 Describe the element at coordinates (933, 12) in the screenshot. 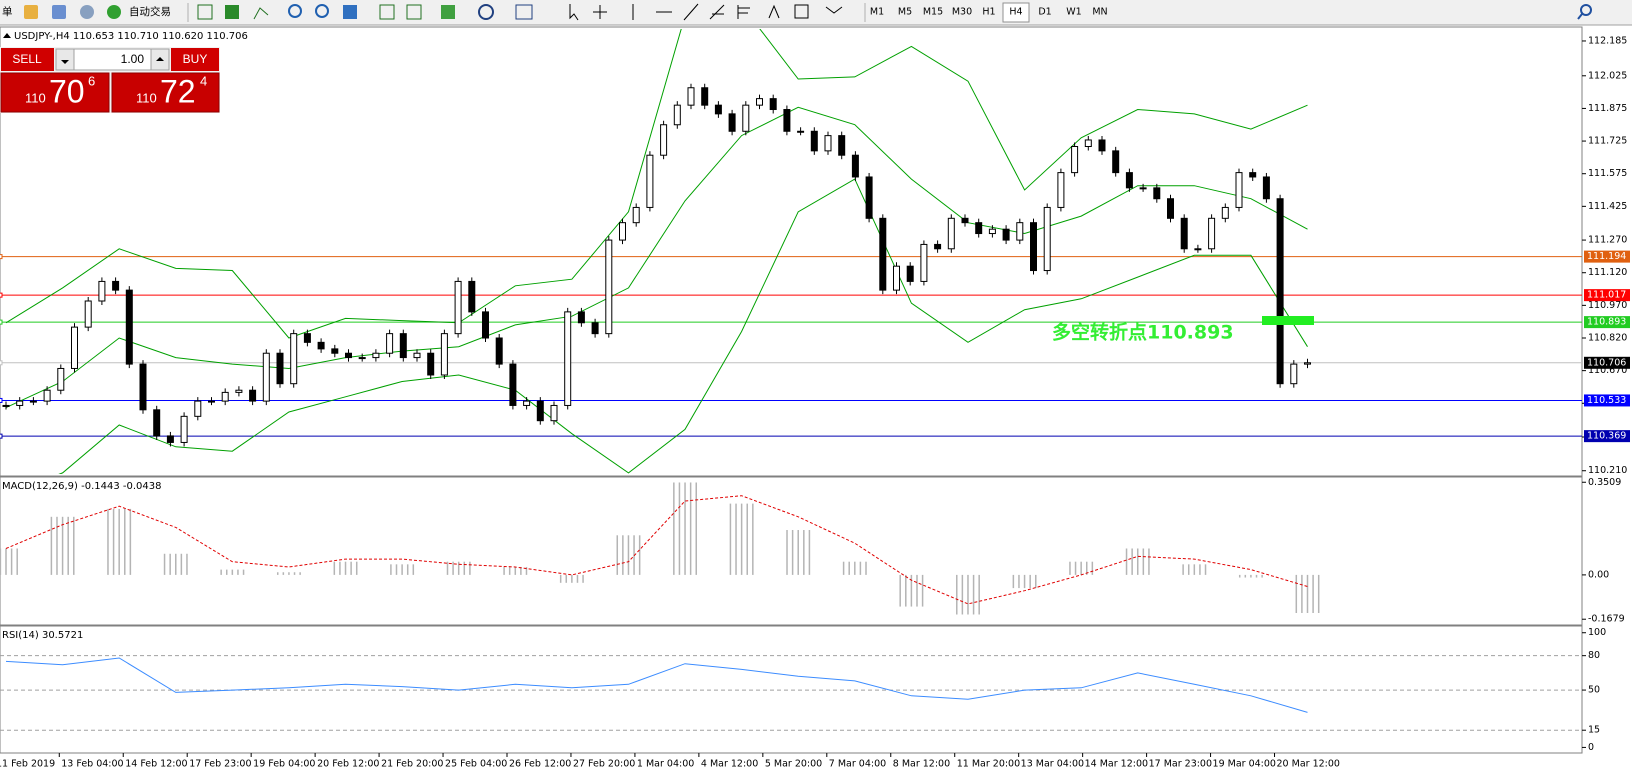

I see `timeframe-button: M15` at that location.